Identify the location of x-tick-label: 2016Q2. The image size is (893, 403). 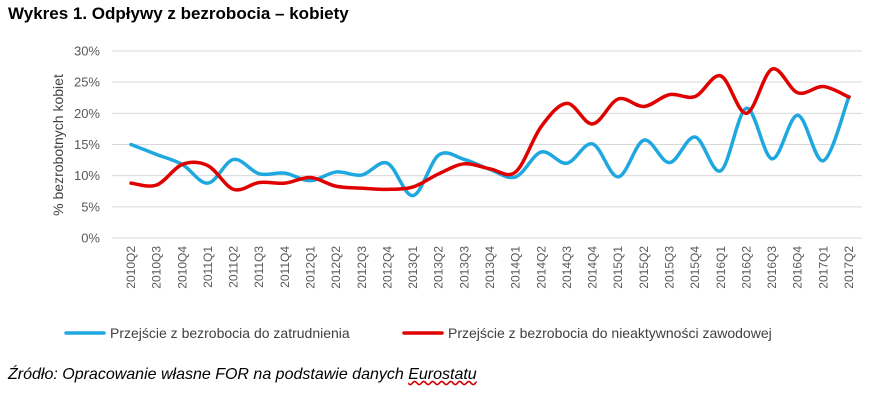
(746, 267).